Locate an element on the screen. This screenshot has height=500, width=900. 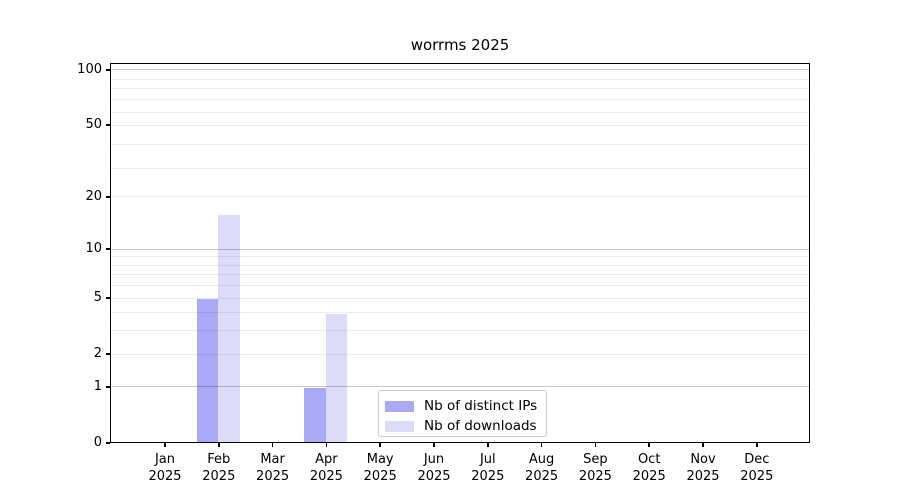
y-tick-label: 50 is located at coordinates (93, 125).